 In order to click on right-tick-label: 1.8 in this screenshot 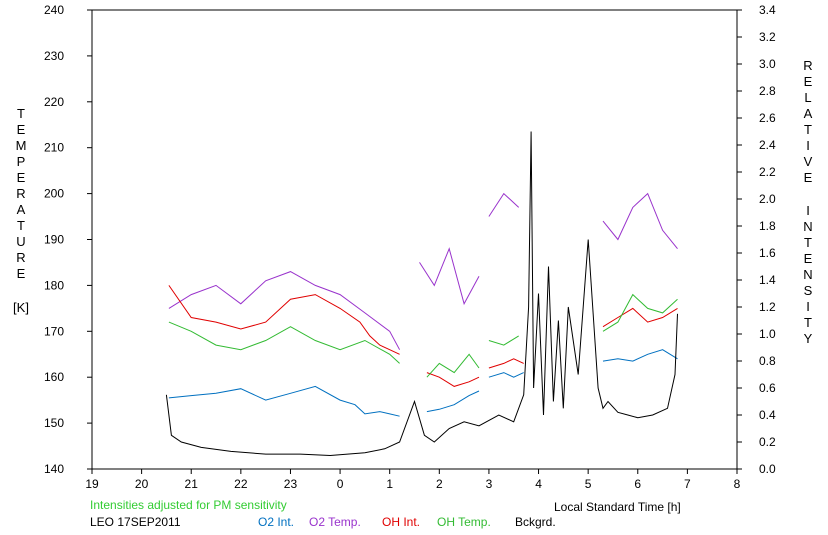, I will do `click(767, 226)`.